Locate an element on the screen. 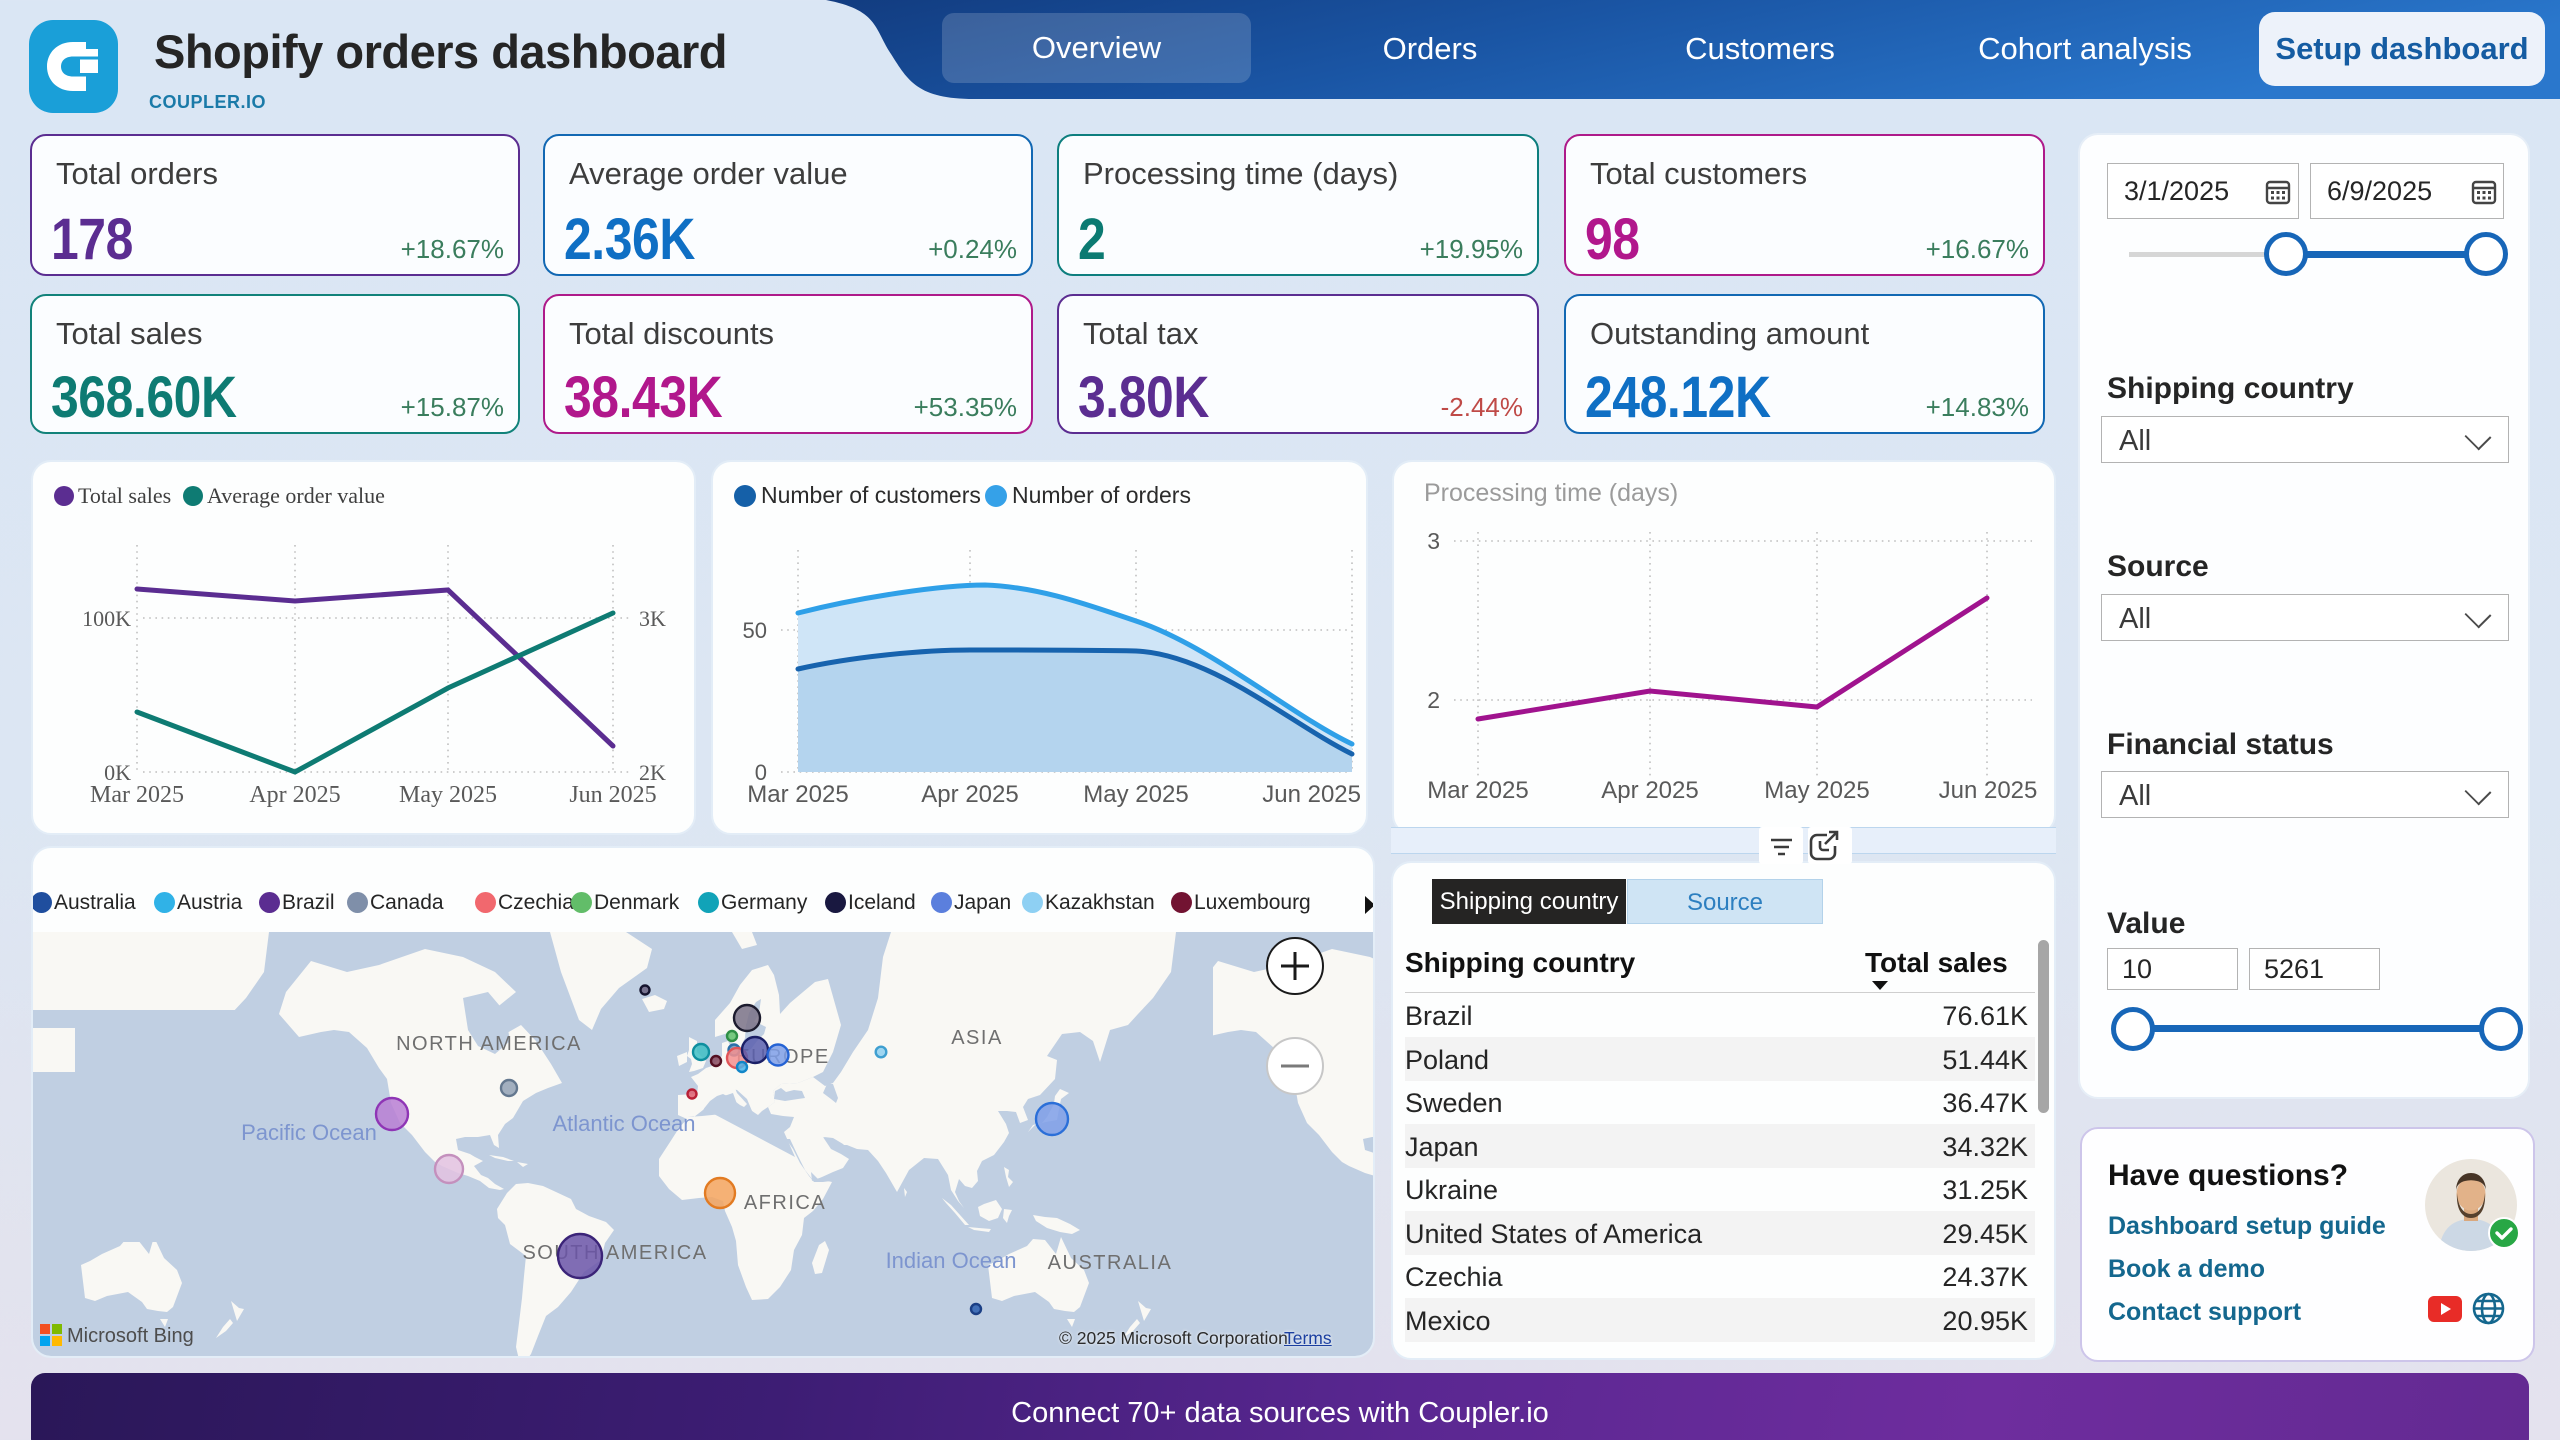 The height and width of the screenshot is (1440, 2560). svg-text: Total sales is located at coordinates (124, 495).